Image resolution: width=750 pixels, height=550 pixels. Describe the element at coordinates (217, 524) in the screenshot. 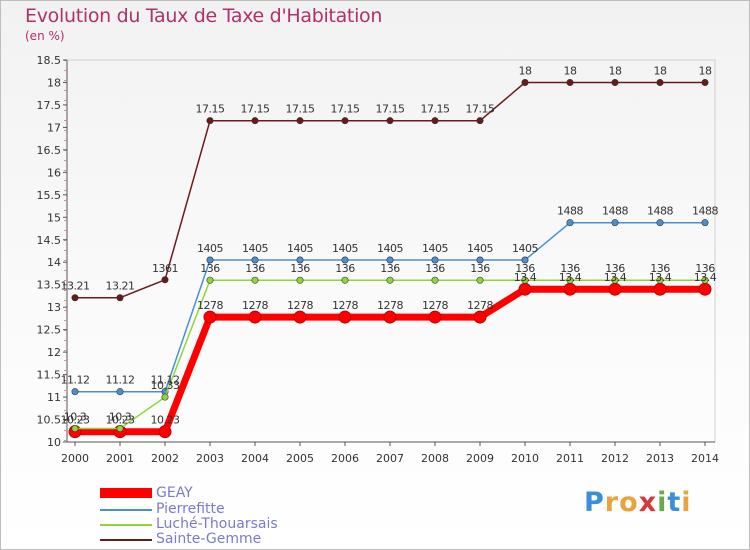

I see `legend-label-luche-thouarsais: Luché-Thouarsais` at that location.